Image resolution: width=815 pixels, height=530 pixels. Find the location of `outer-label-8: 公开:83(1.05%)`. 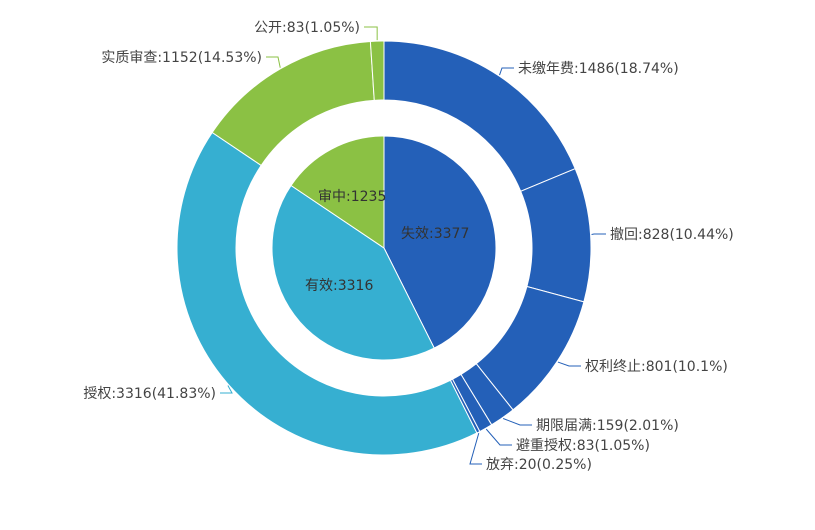

outer-label-8: 公开:83(1.05%) is located at coordinates (307, 28).